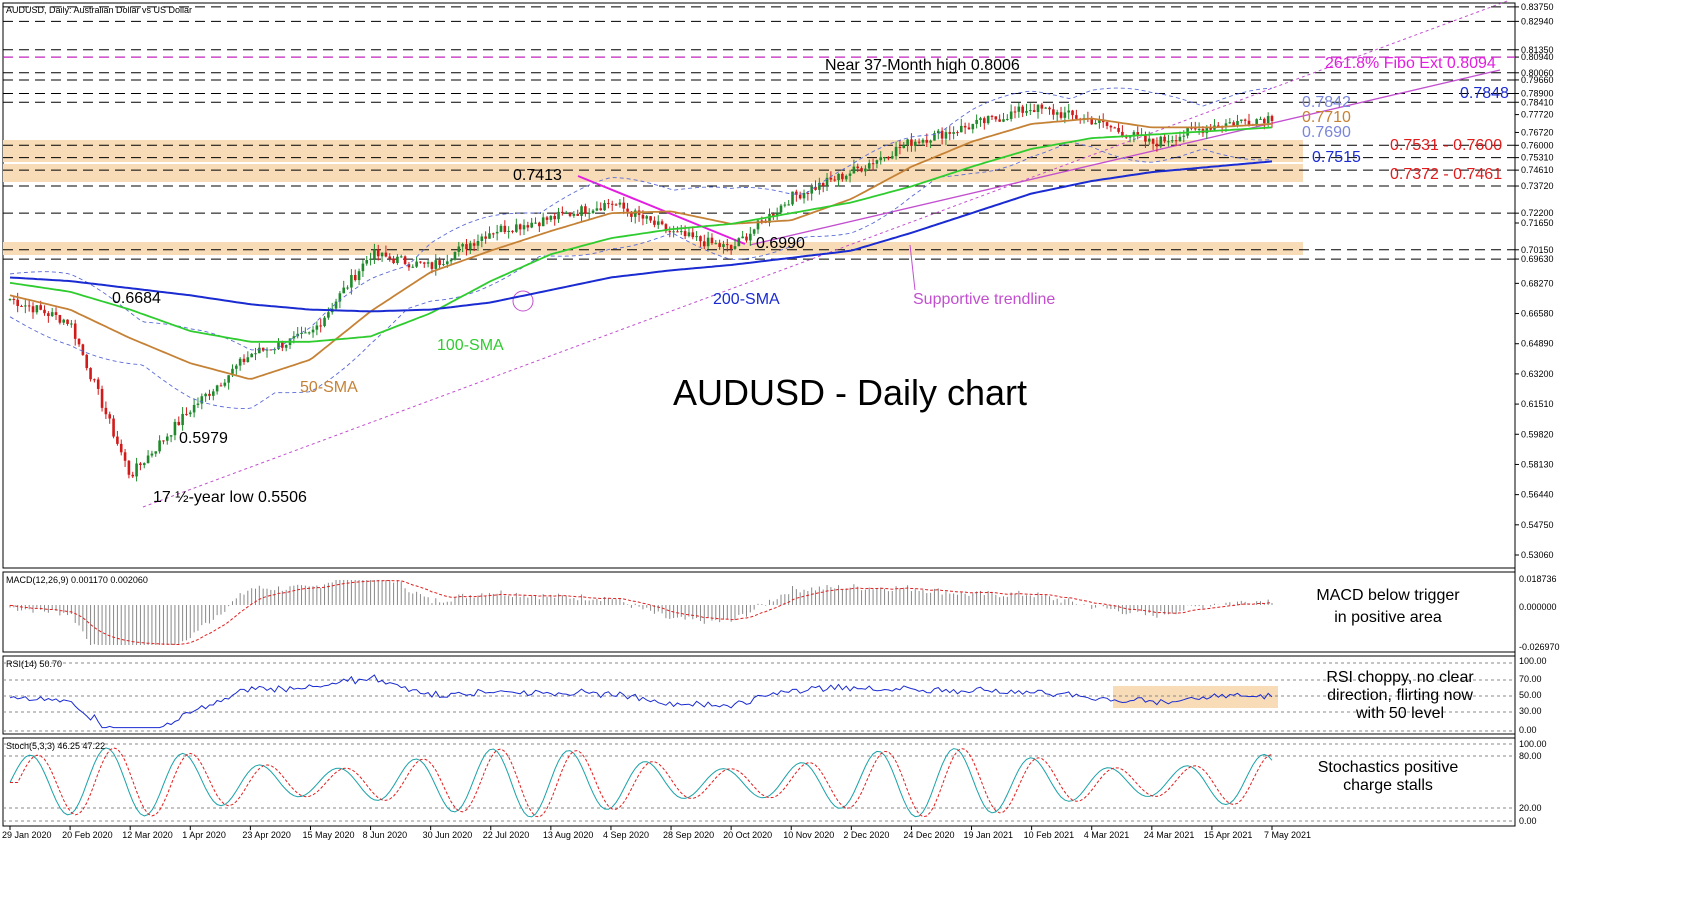  I want to click on price-tick-label-22: 0.61510, so click(1537, 404).